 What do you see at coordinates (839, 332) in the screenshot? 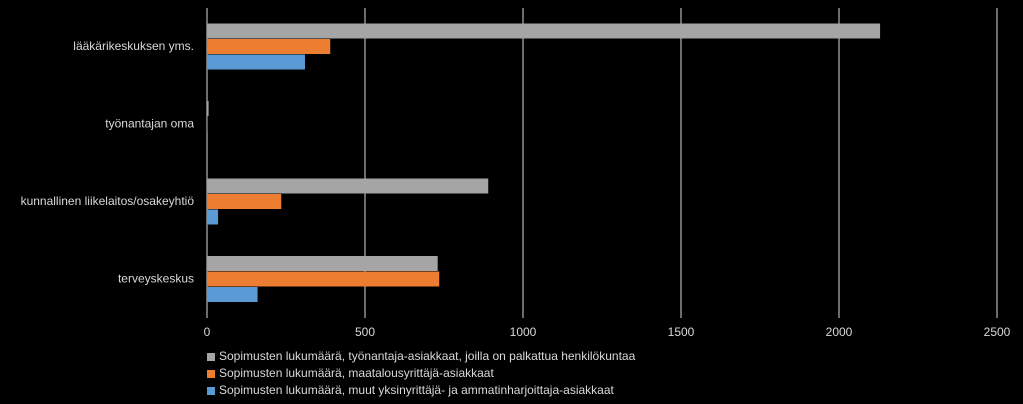
I see `x-tick-label: 2000` at bounding box center [839, 332].